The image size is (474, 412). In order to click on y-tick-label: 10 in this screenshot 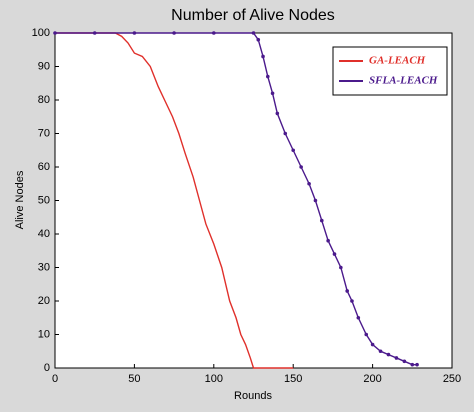, I will do `click(44, 334)`.